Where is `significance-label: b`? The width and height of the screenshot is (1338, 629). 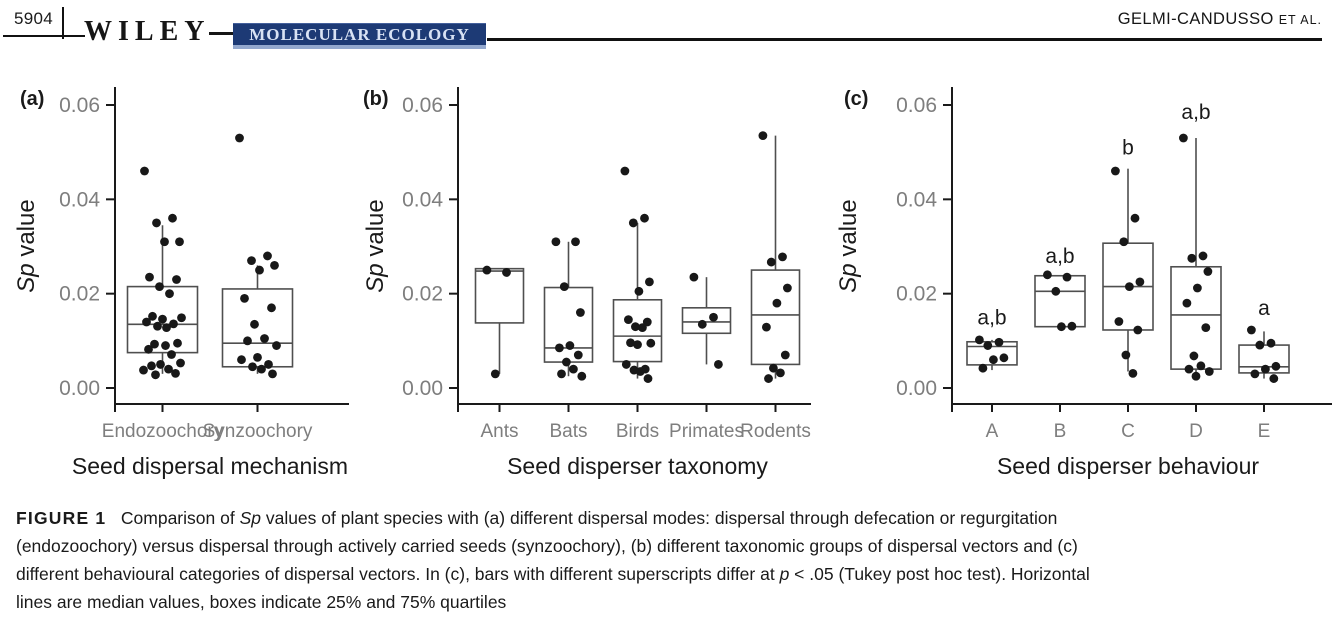
significance-label: b is located at coordinates (1128, 148).